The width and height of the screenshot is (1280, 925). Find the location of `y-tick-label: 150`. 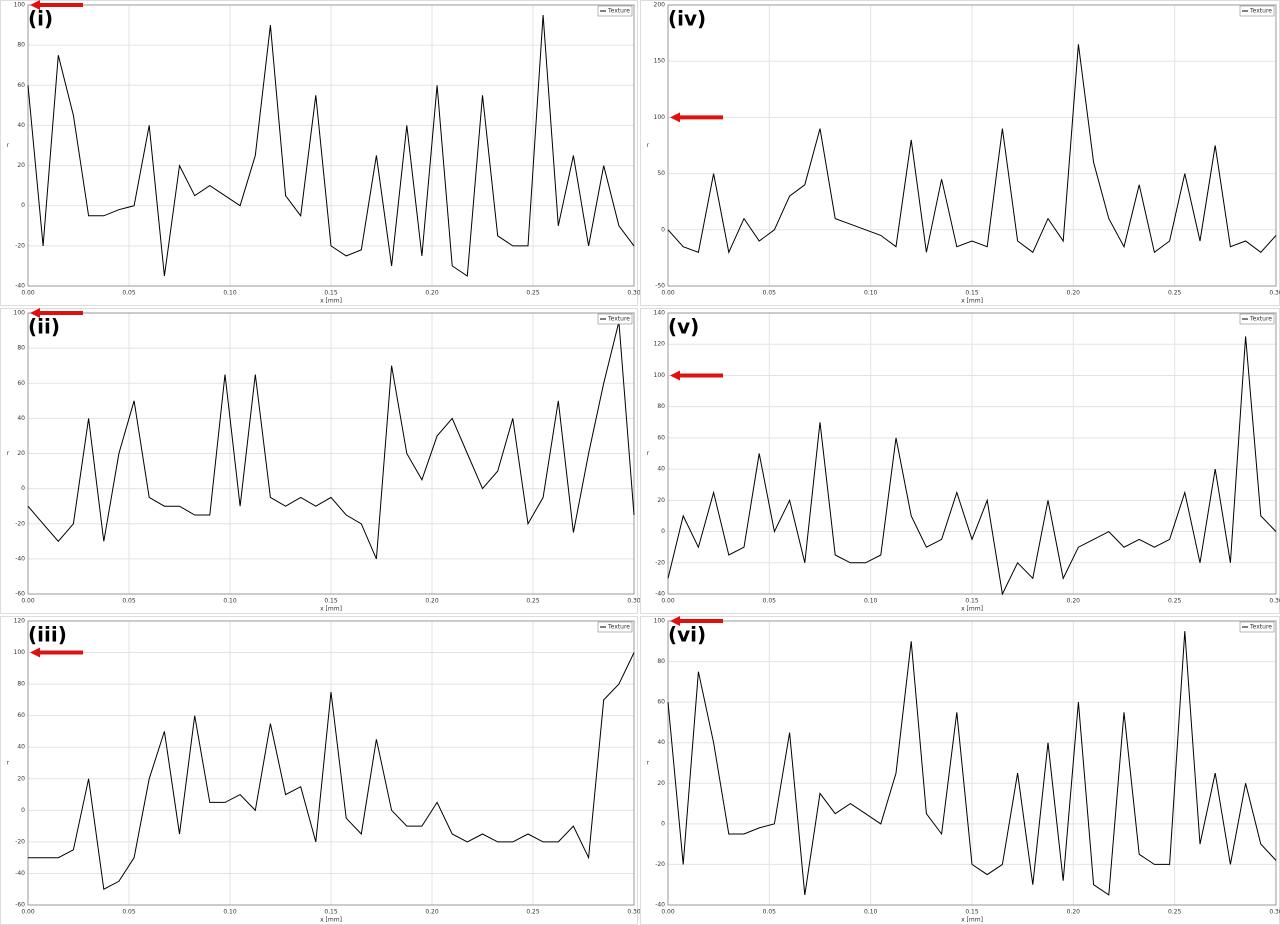

y-tick-label: 150 is located at coordinates (660, 61).